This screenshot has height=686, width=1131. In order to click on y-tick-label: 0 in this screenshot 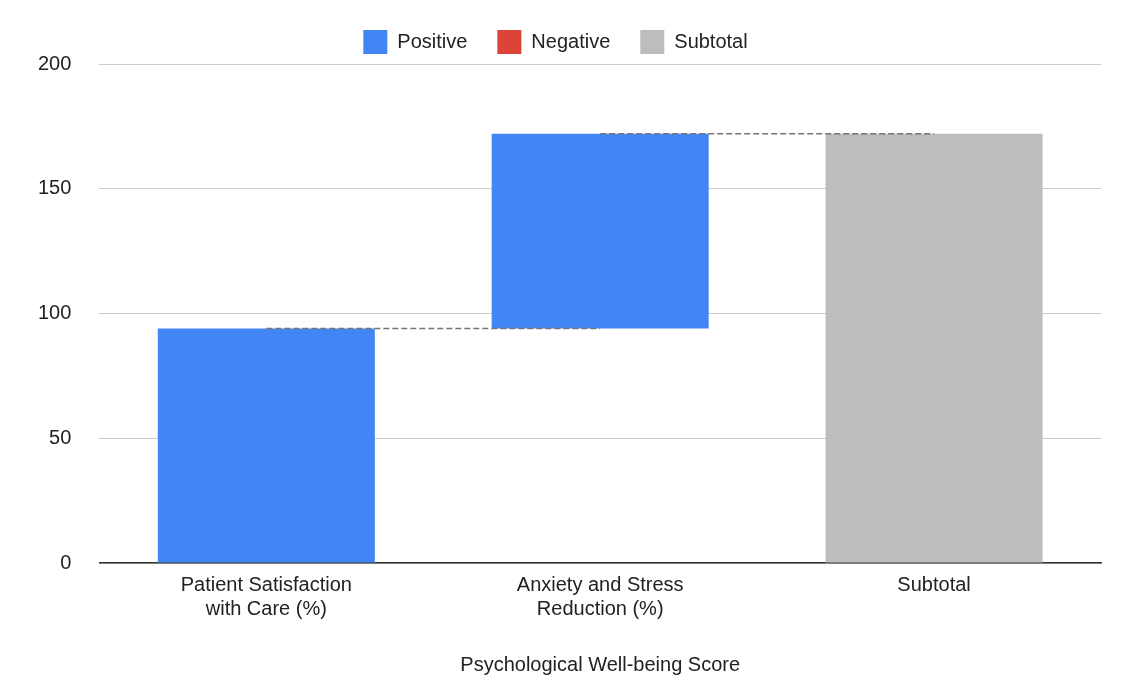, I will do `click(66, 561)`.